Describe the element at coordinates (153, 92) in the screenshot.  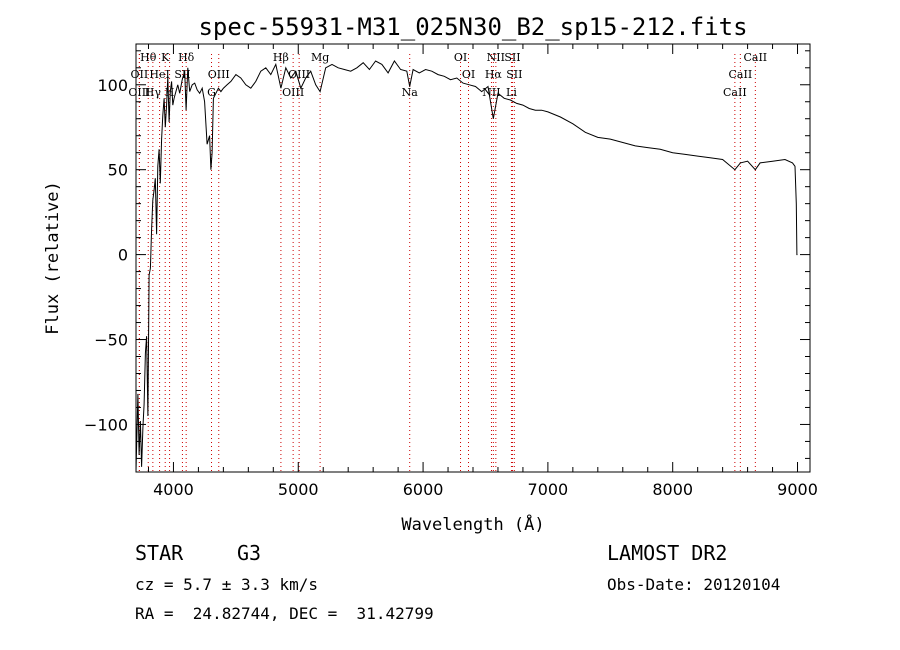
I see `spectral-line-label: Hγ` at that location.